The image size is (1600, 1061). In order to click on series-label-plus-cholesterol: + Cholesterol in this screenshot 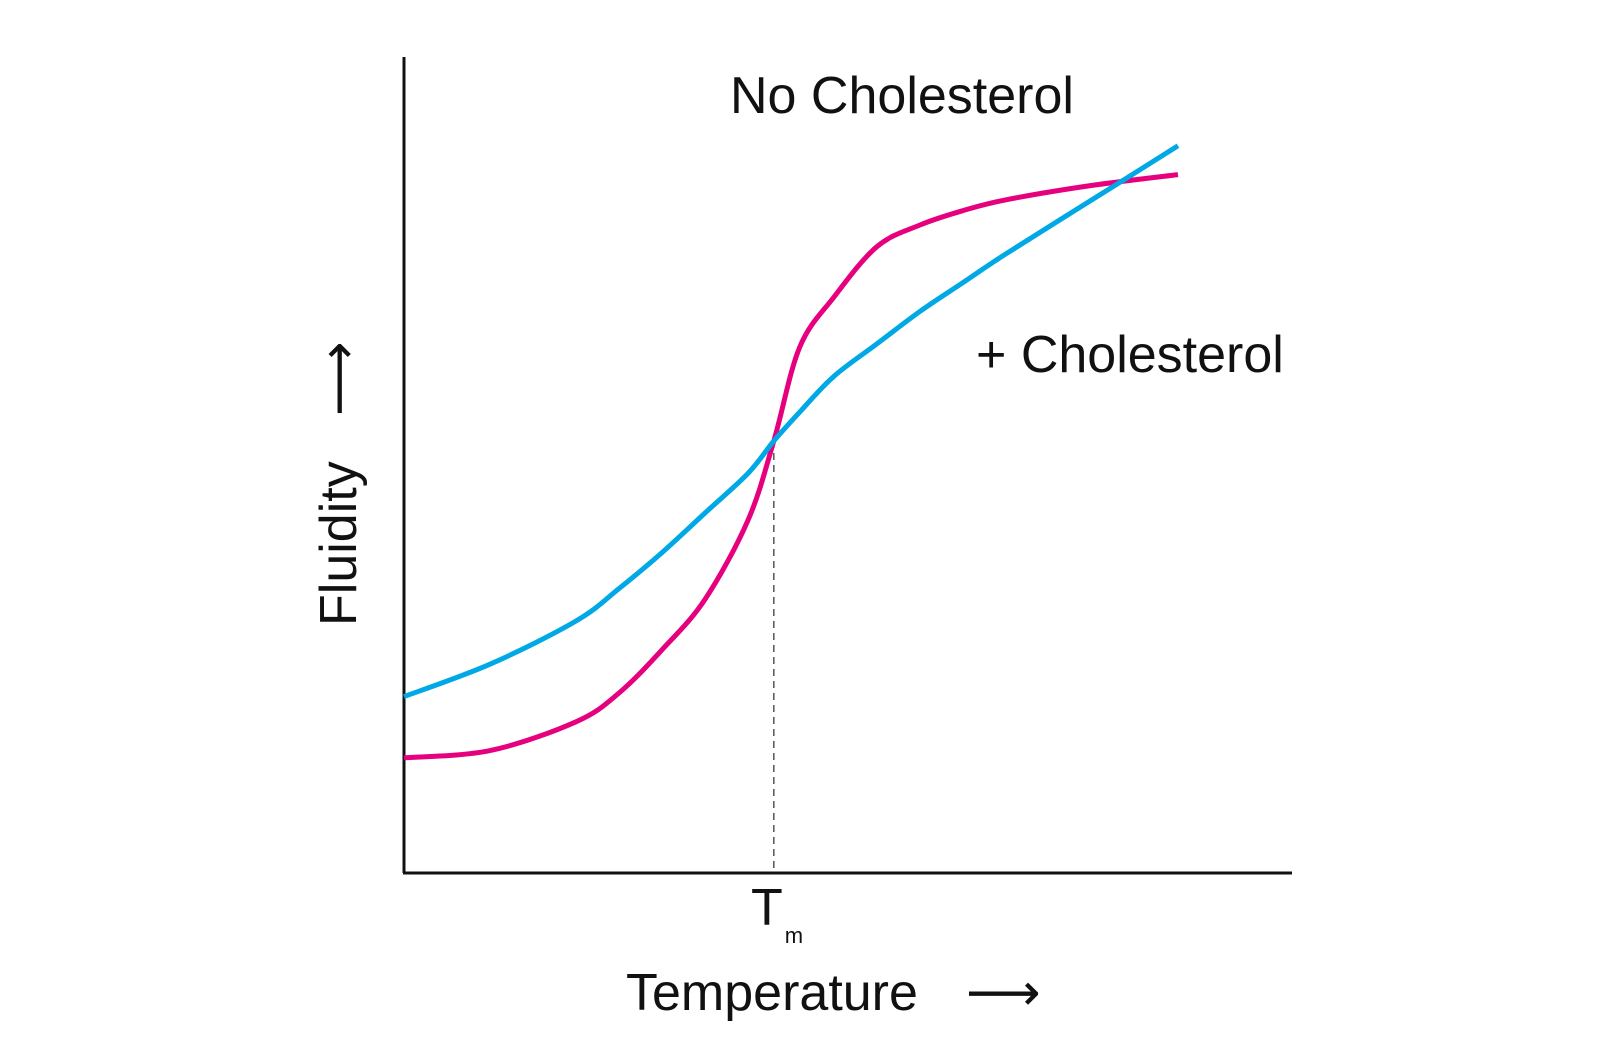, I will do `click(1130, 355)`.